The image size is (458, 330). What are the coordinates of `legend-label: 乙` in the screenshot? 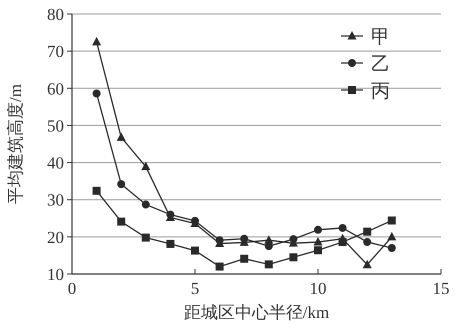 It's located at (380, 64).